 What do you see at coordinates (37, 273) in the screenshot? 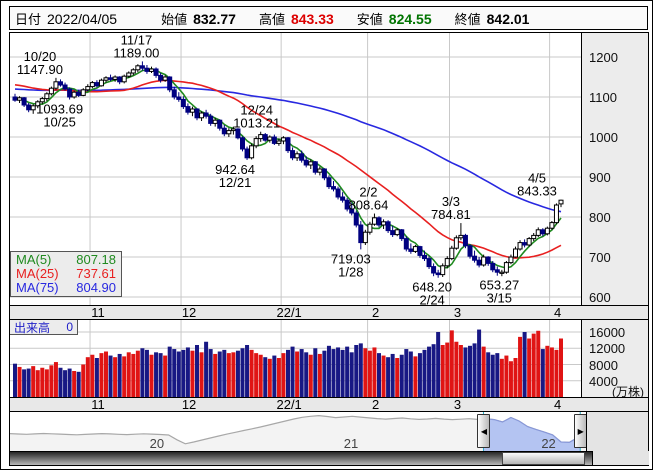
I see `ma25-label: MA(25)` at bounding box center [37, 273].